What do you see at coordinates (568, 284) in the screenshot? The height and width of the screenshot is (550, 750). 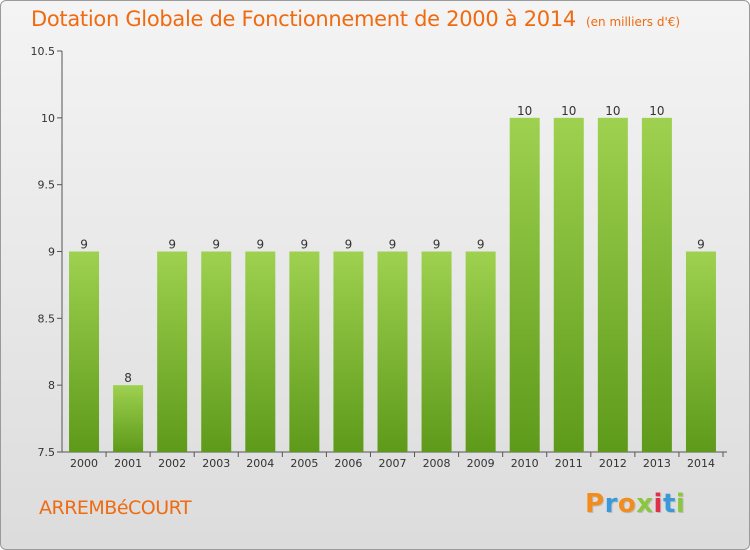 I see `bar-2011` at bounding box center [568, 284].